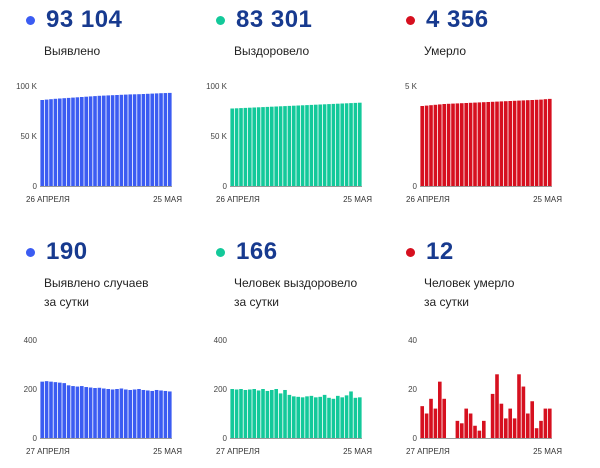 The image size is (600, 468). I want to click on chart-daily-detected: 400 200 0 27 АПРЕЛЯ 25 МАЯ, so click(103, 396).